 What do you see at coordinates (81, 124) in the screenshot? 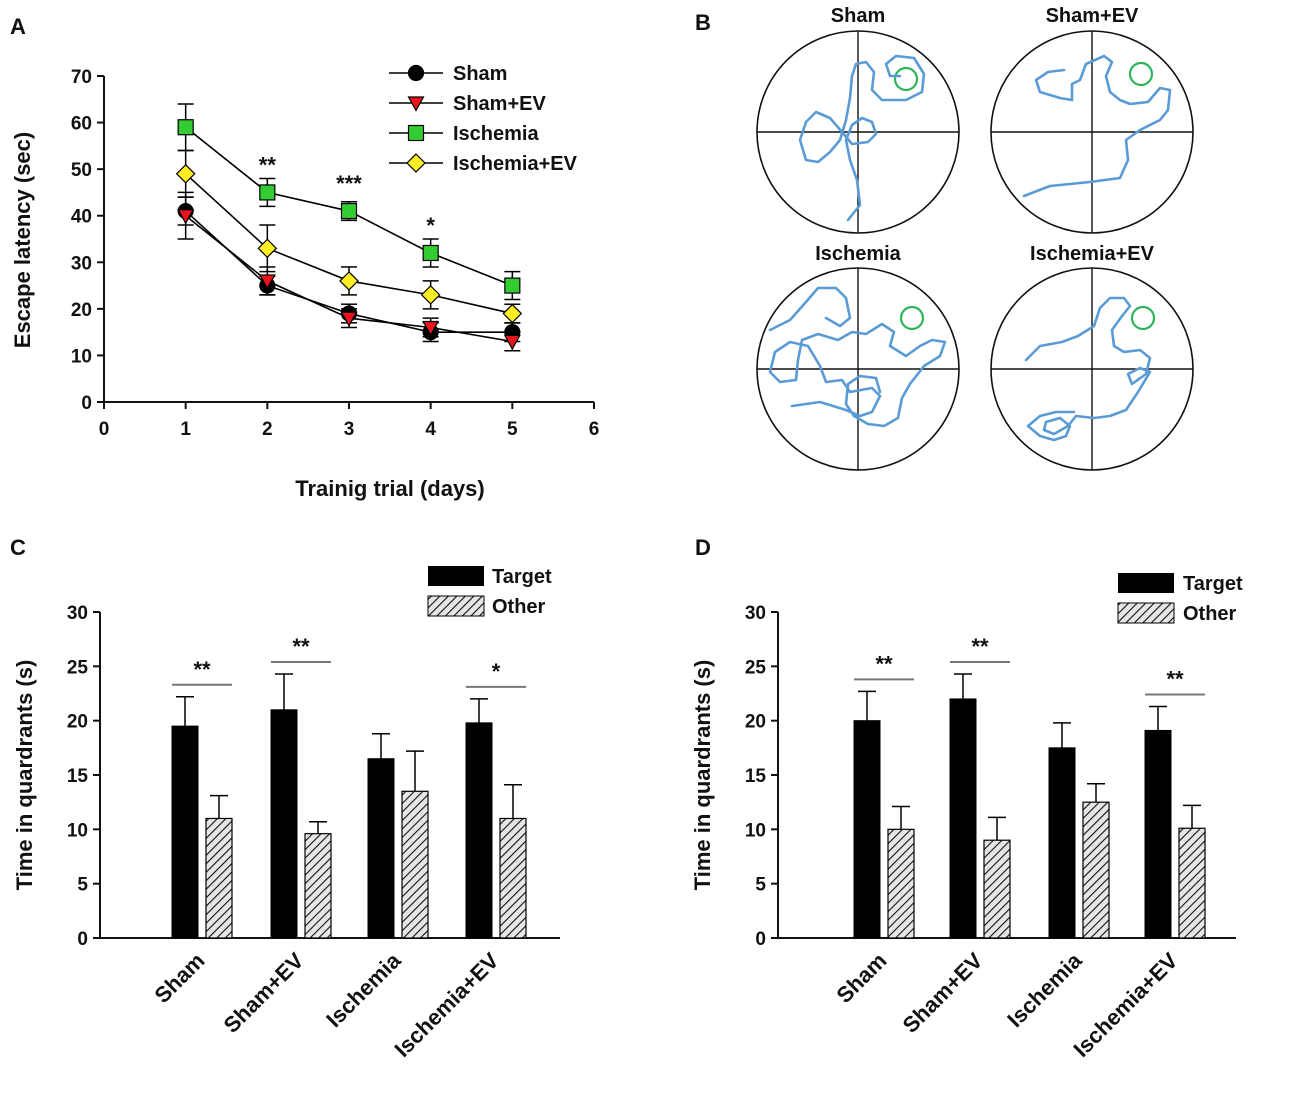
I see `y-tick-label: 60` at bounding box center [81, 124].